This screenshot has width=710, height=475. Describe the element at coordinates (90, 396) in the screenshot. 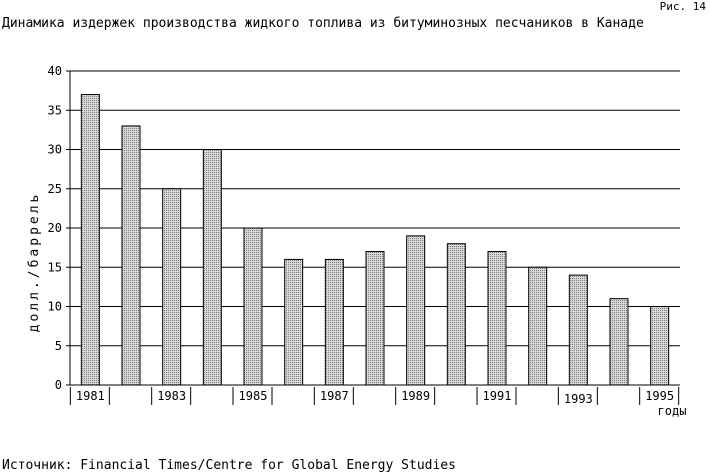

I see `x-tick-label: 1981` at that location.